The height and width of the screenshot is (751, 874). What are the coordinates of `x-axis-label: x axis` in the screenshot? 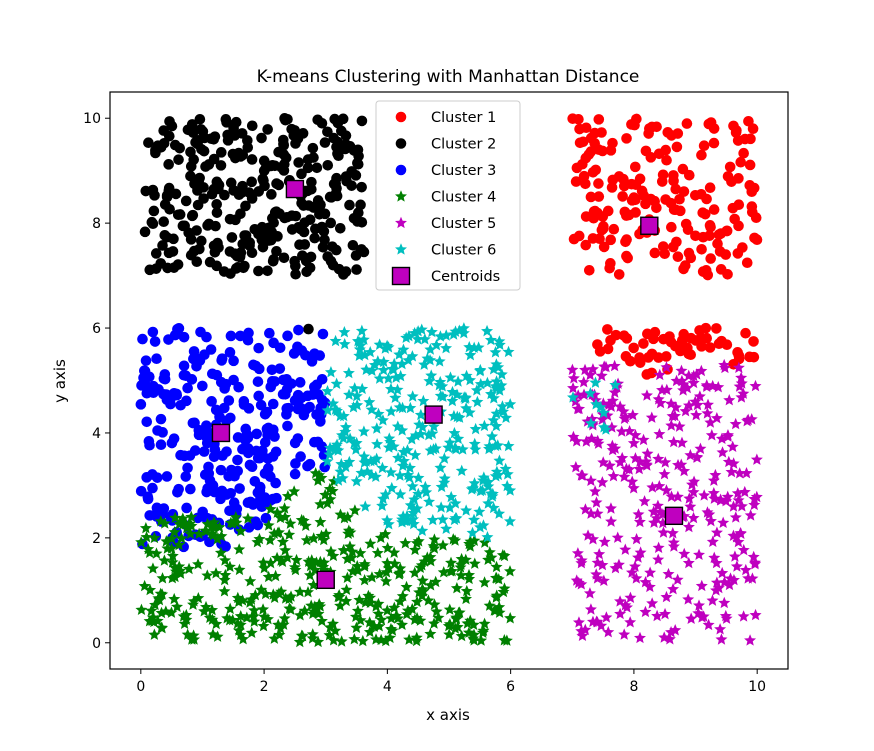 It's located at (448, 715).